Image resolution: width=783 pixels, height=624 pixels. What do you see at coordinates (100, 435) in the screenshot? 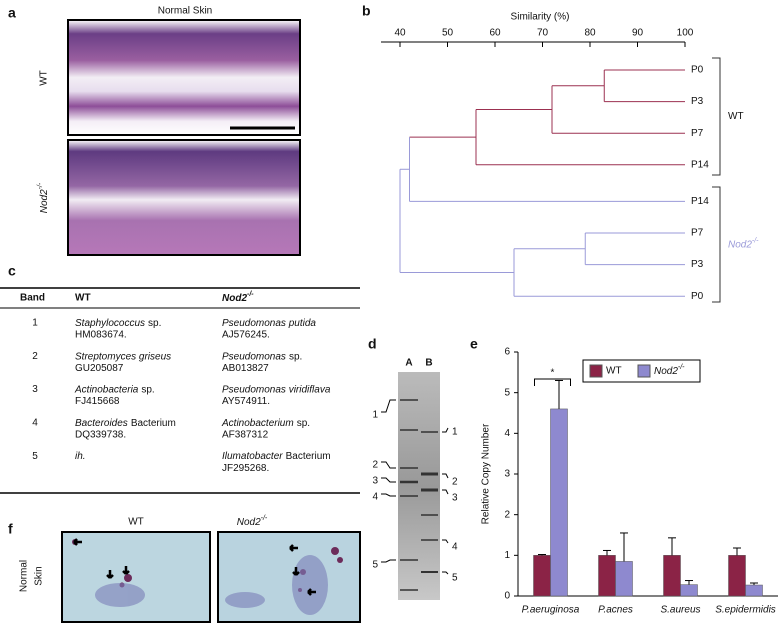
I see `accession: DQ339738.` at bounding box center [100, 435].